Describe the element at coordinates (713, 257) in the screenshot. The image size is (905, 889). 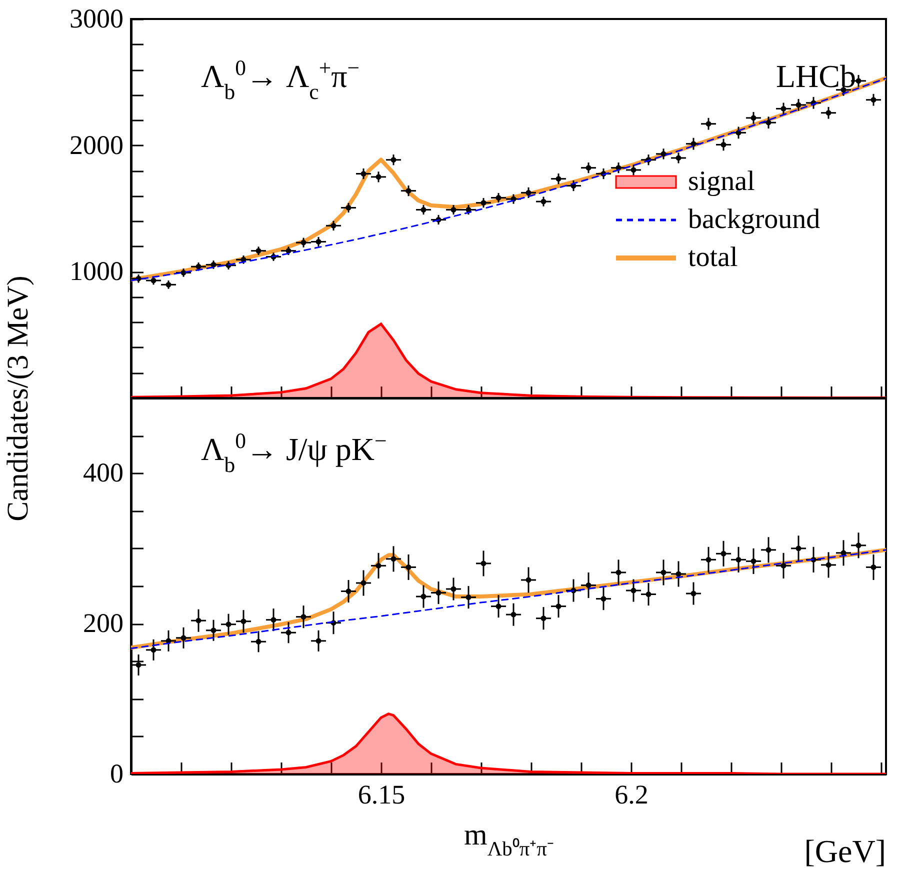
I see `legend-label: total` at that location.